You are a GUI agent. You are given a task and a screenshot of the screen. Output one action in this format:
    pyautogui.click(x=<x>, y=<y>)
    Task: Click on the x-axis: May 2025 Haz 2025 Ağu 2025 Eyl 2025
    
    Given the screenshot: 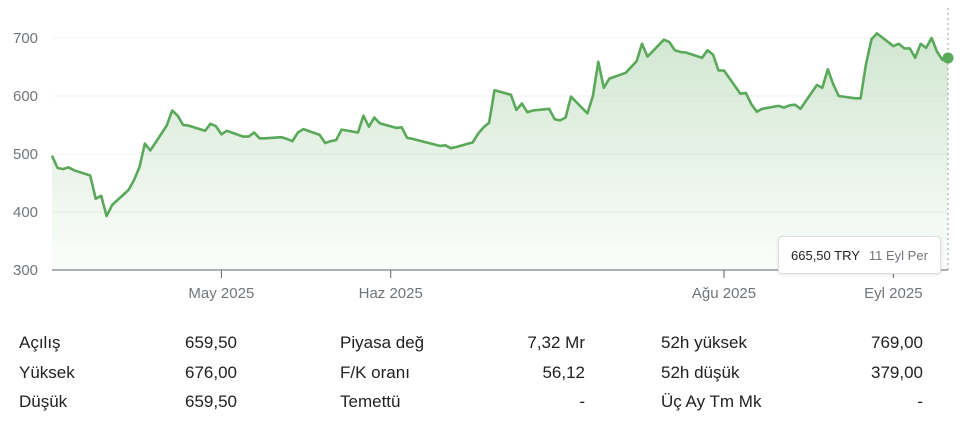 What is the action you would take?
    pyautogui.click(x=555, y=286)
    